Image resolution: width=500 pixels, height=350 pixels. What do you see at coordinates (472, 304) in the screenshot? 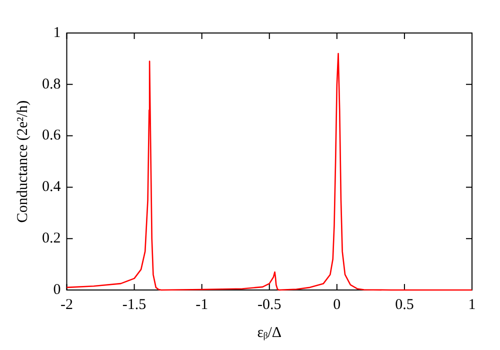
I see `x-tick-label: 1` at bounding box center [472, 304].